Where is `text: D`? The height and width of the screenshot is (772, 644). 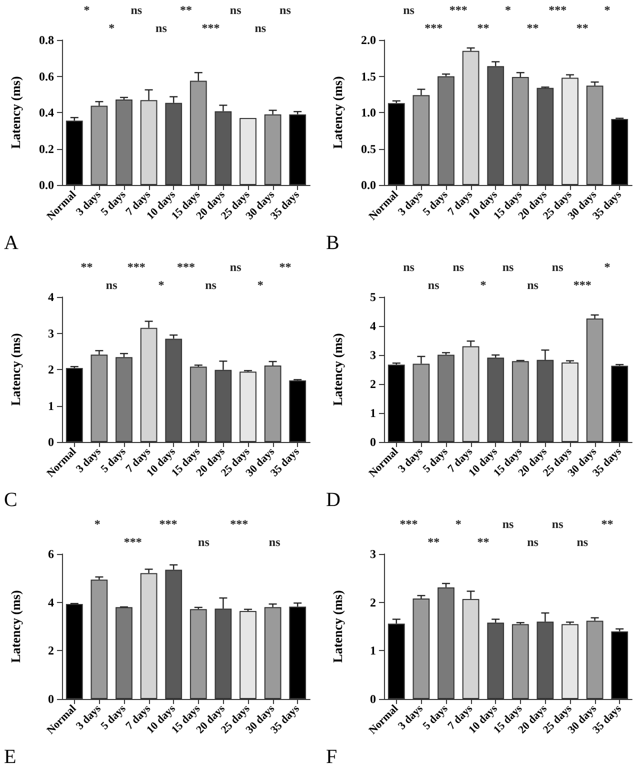 text: D is located at coordinates (333, 500).